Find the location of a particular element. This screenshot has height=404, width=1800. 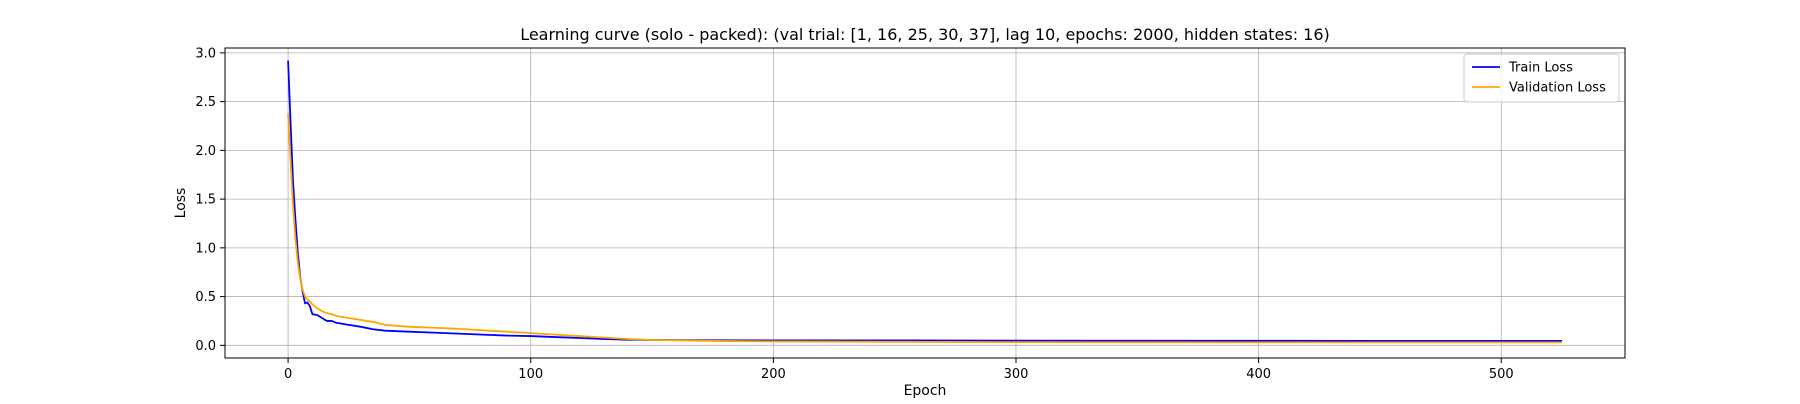

y-tick-label: 1.0 is located at coordinates (205, 248).